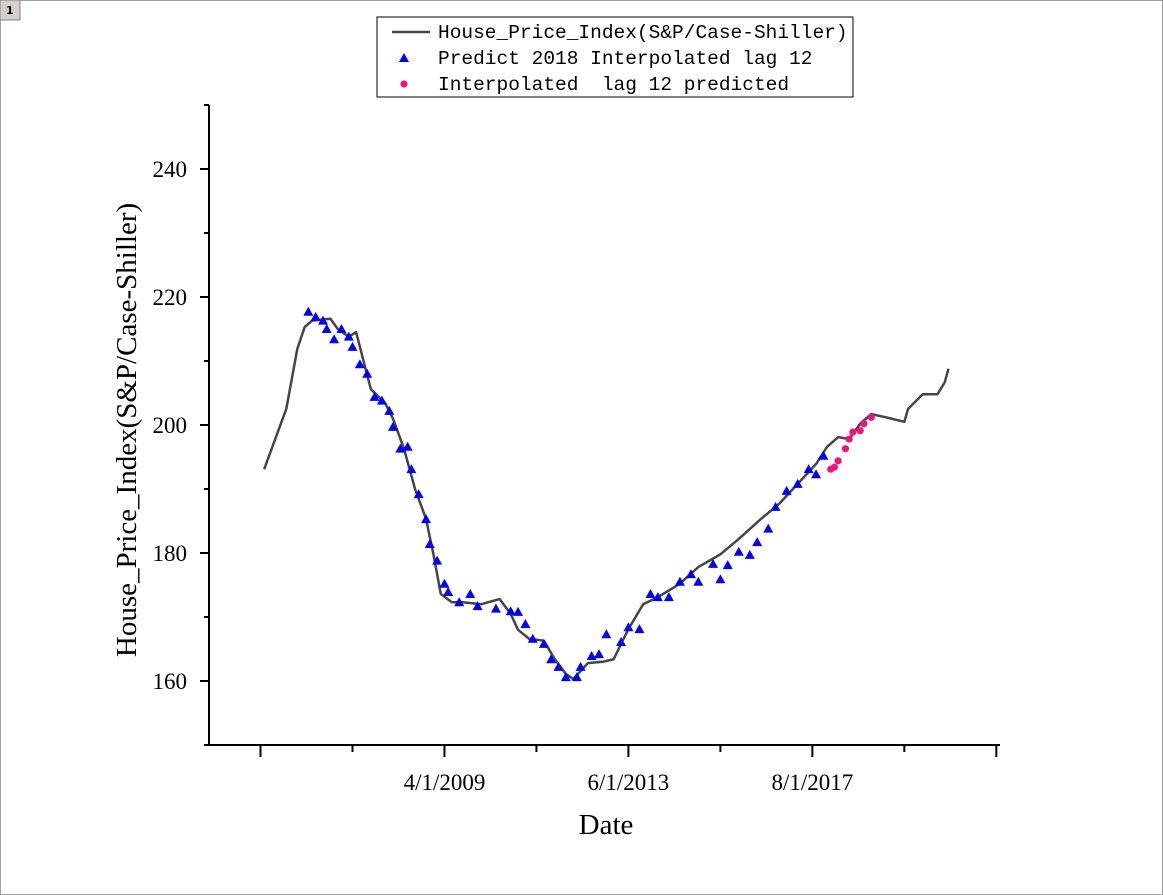  I want to click on y-axis-title: House_Price_Index(S&P/Case-Shiller), so click(127, 430).